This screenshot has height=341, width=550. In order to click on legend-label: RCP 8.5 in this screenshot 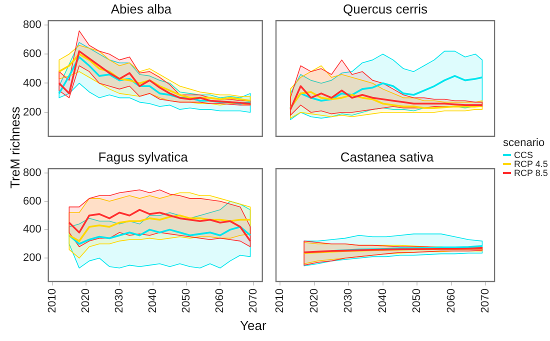, I will do `click(531, 173)`.